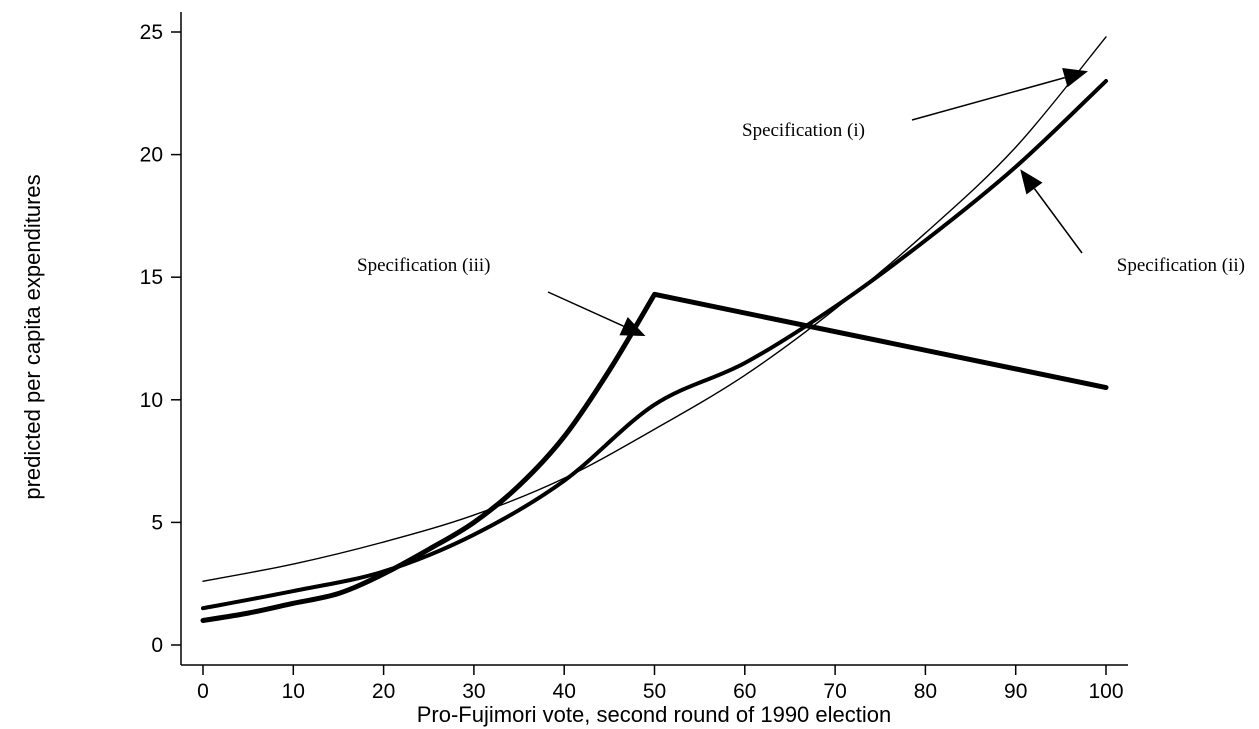  What do you see at coordinates (564, 691) in the screenshot?
I see `x-tick-label: 40` at bounding box center [564, 691].